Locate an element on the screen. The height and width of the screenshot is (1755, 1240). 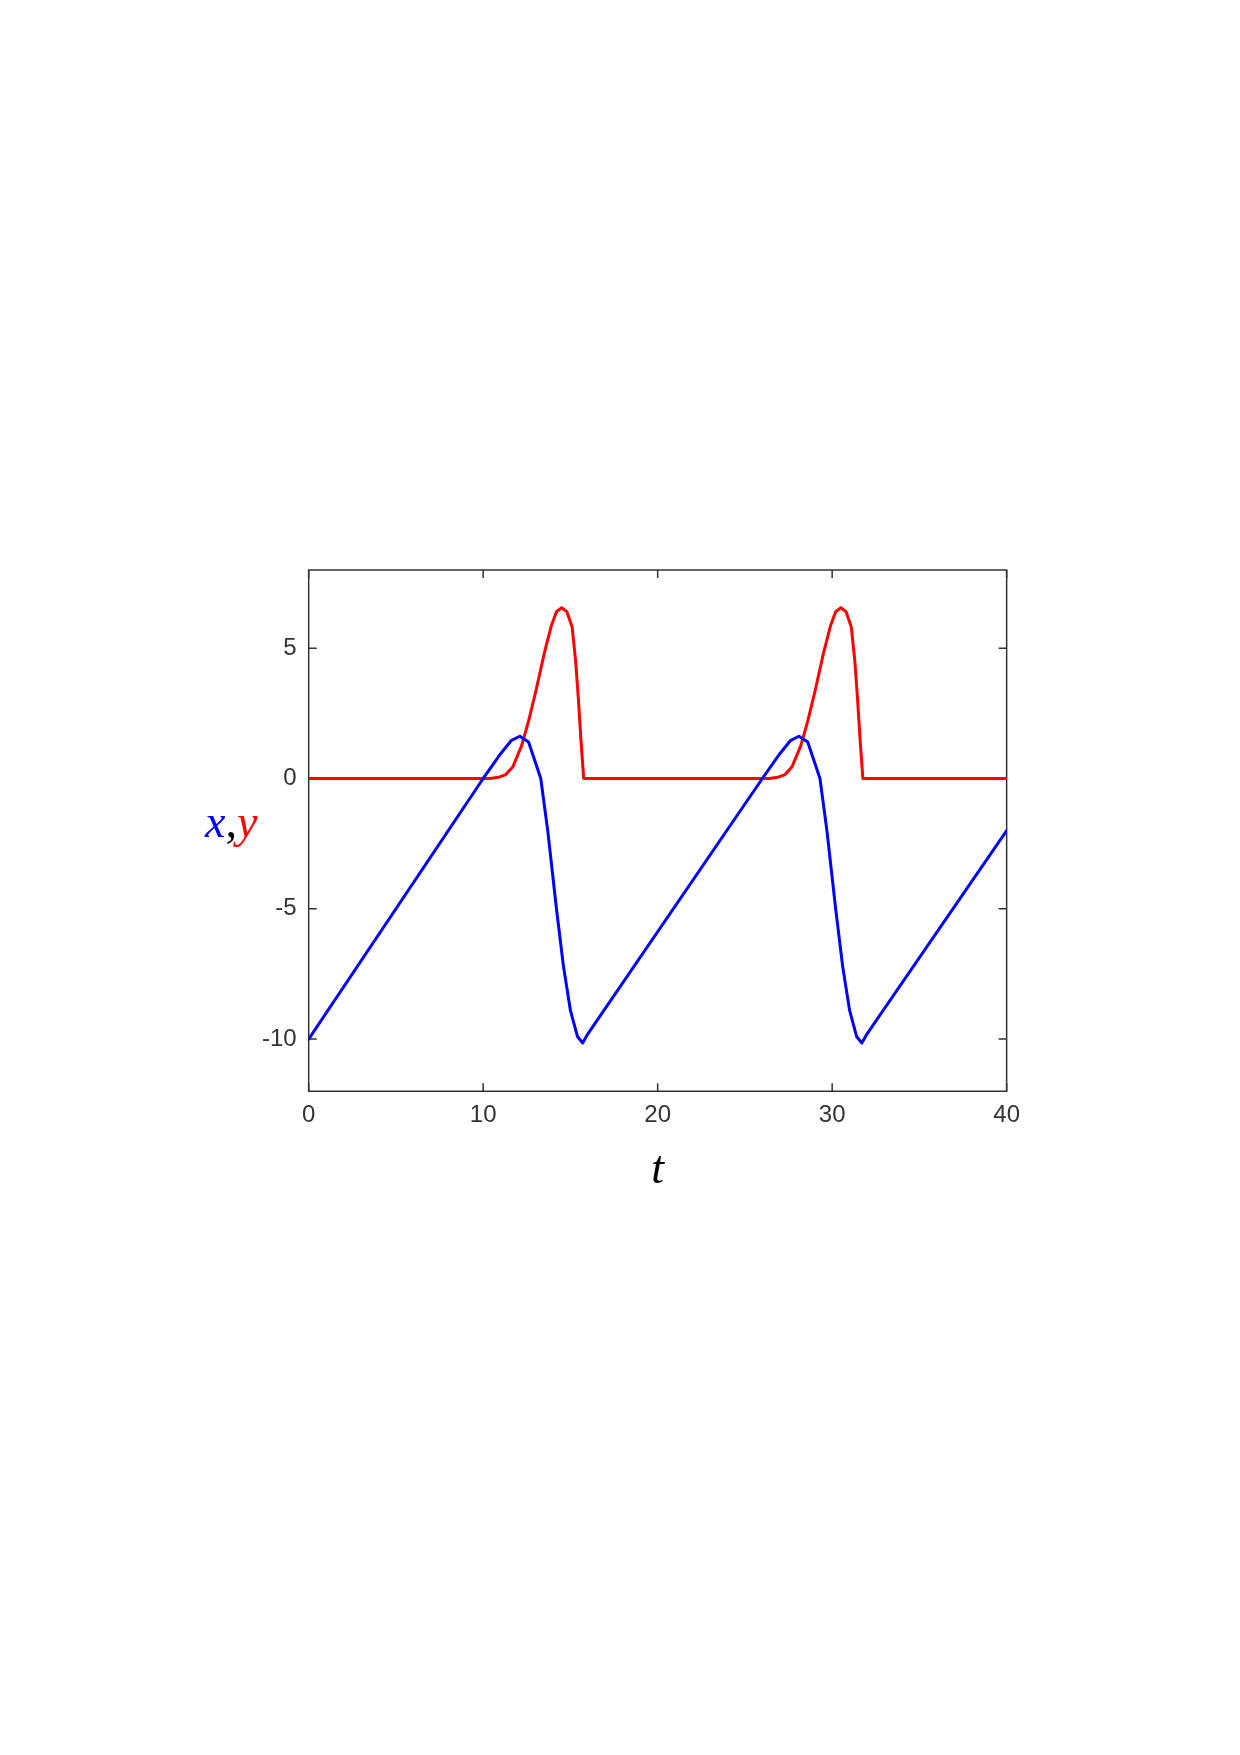
x-tick-label: 30 is located at coordinates (832, 1114).